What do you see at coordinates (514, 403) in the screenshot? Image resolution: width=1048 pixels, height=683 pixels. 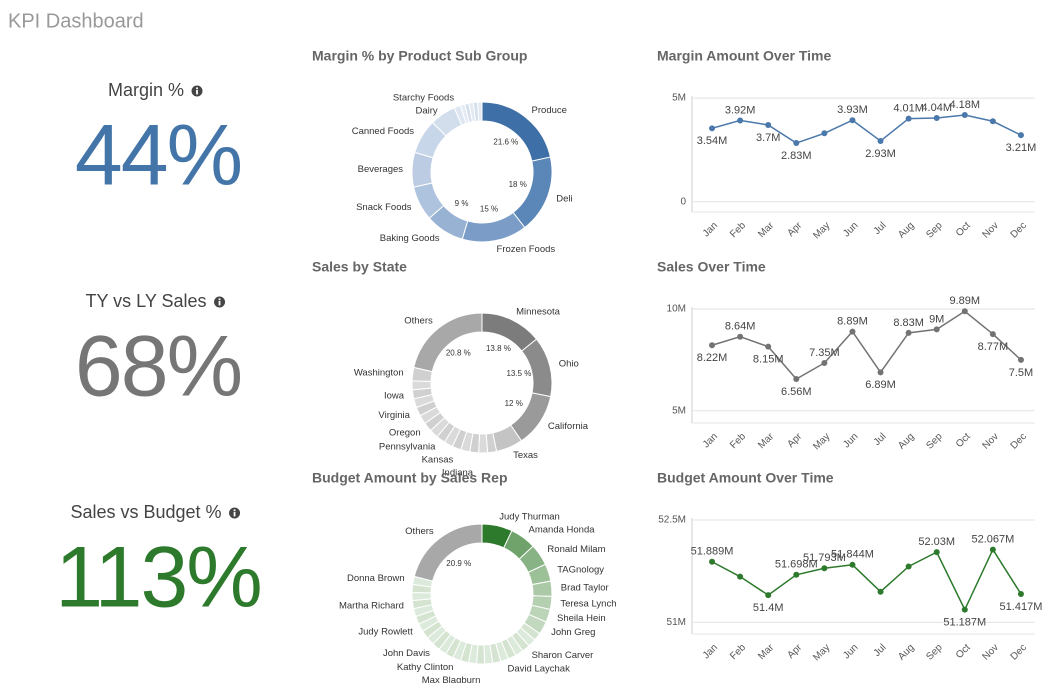 I see `value-label: 12 %` at bounding box center [514, 403].